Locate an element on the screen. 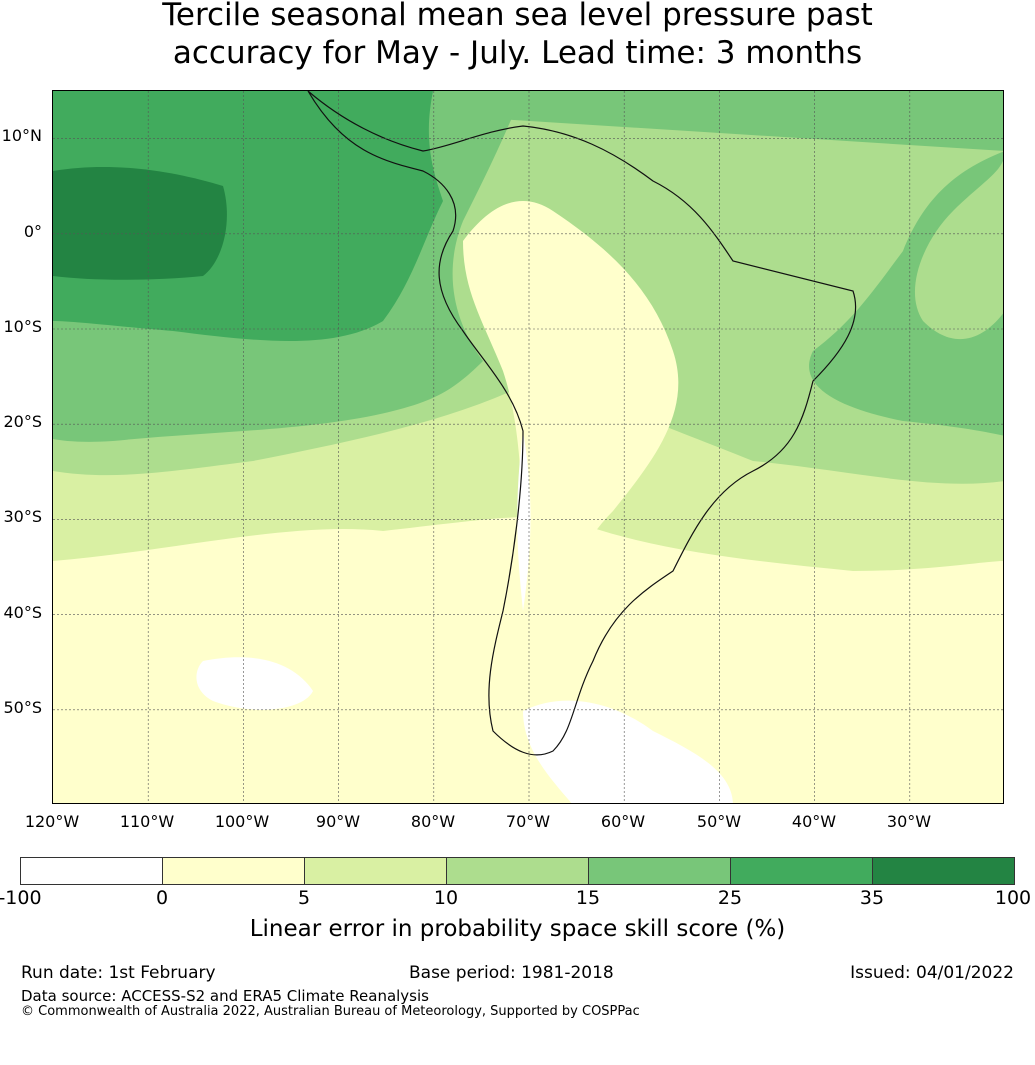  lon-label-30w: 30°W is located at coordinates (909, 821).